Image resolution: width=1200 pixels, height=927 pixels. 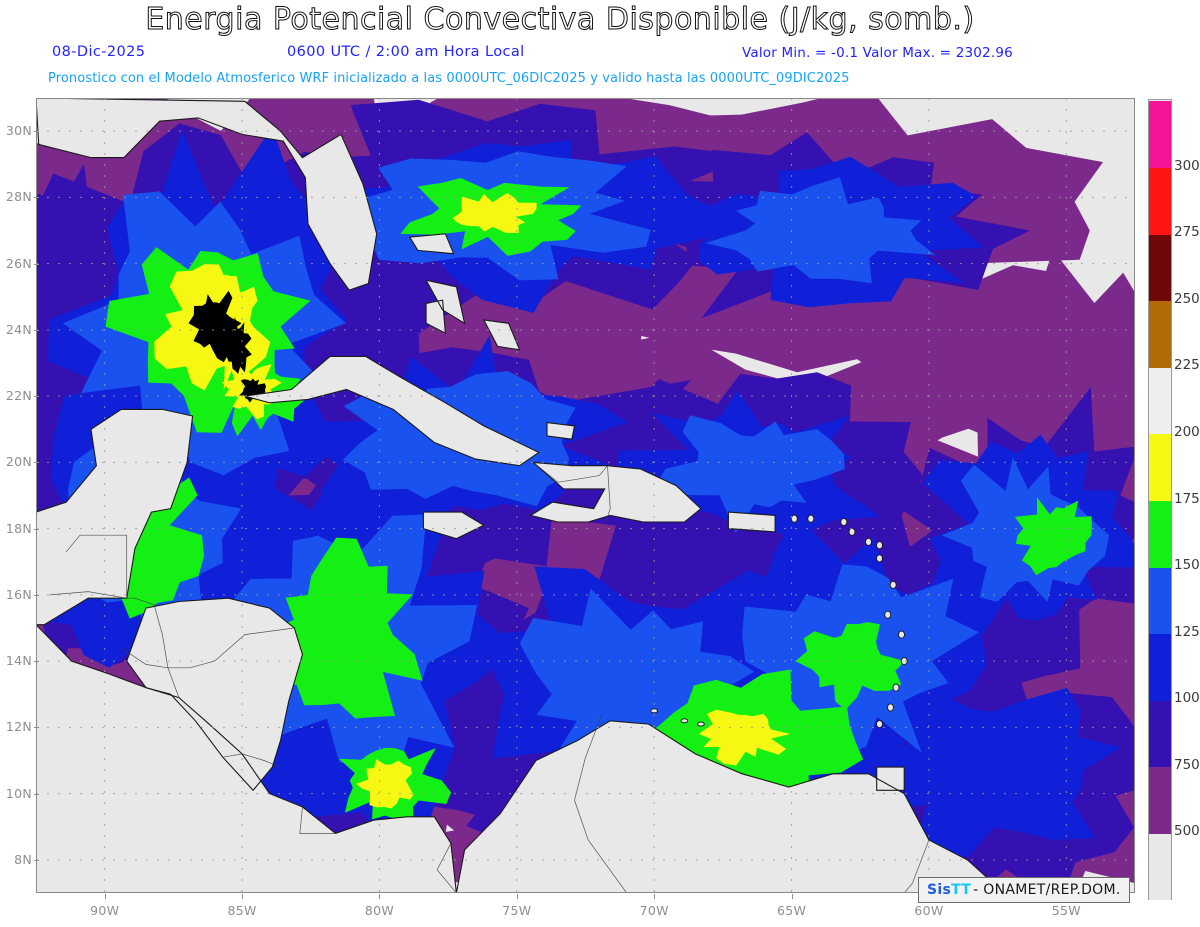 I want to click on colorbar-tick-label: 2000, so click(x=1187, y=431).